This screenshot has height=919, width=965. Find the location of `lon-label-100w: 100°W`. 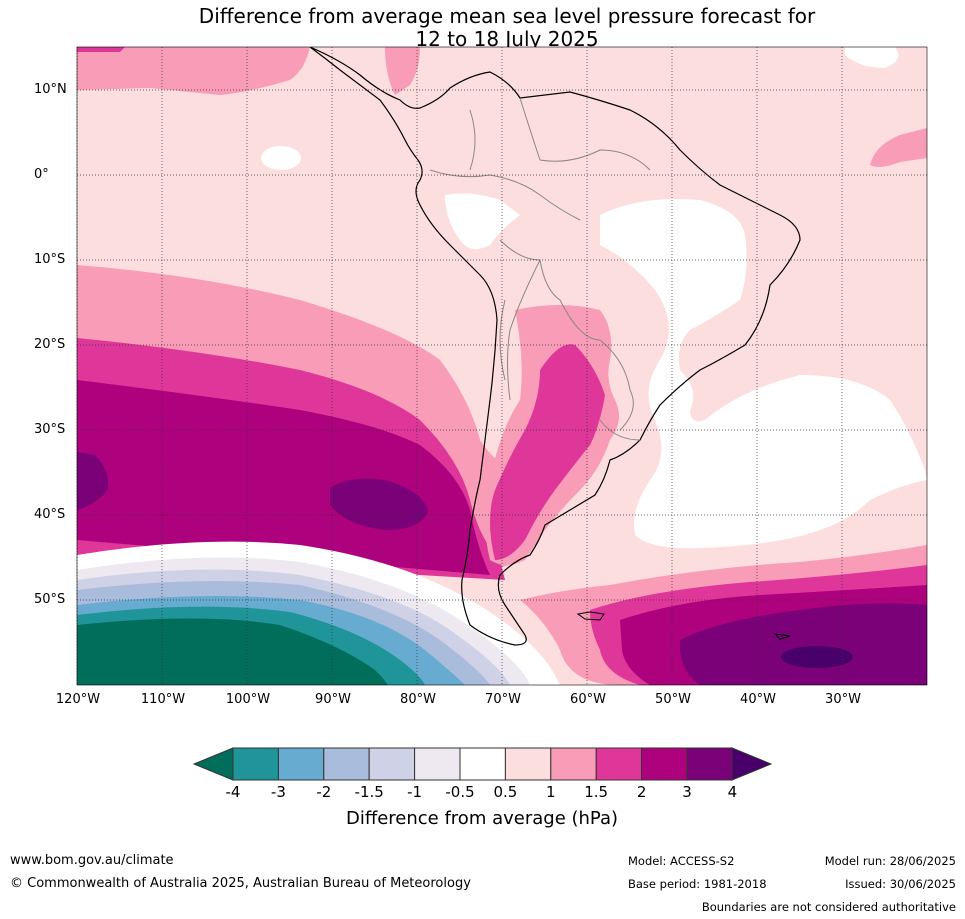

lon-label-100w: 100°W is located at coordinates (248, 699).